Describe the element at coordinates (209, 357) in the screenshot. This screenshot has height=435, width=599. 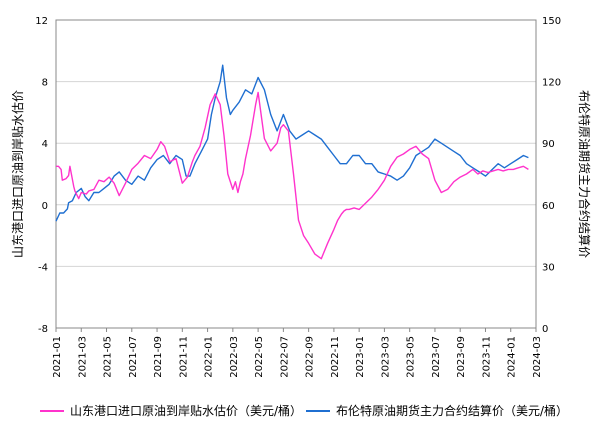
I see `x-tick-label: 2022-01` at that location.